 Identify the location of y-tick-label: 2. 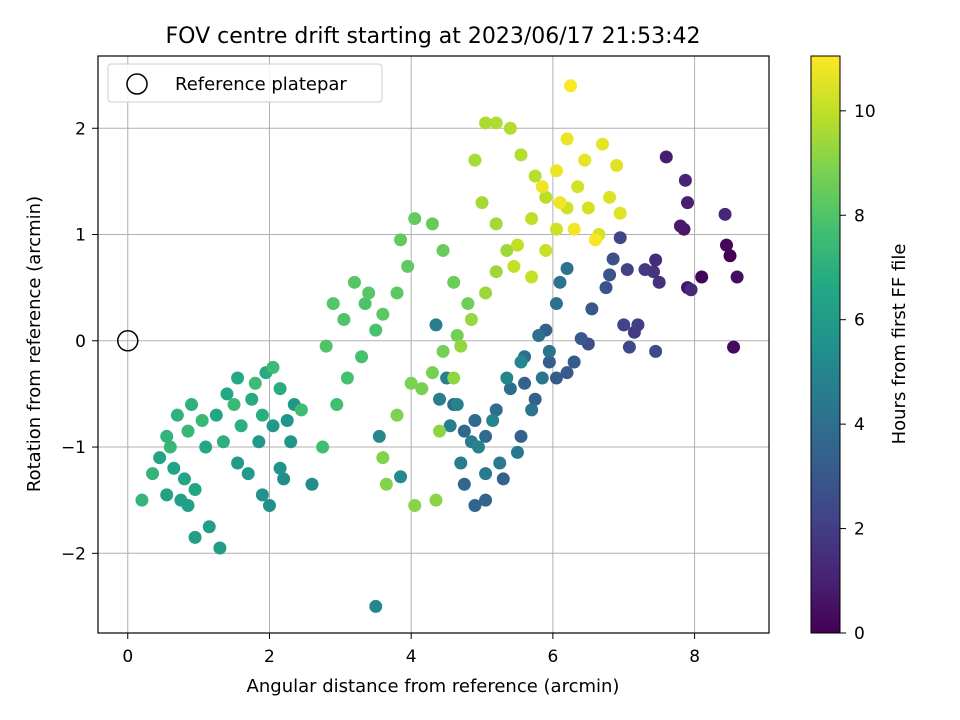
(80, 129).